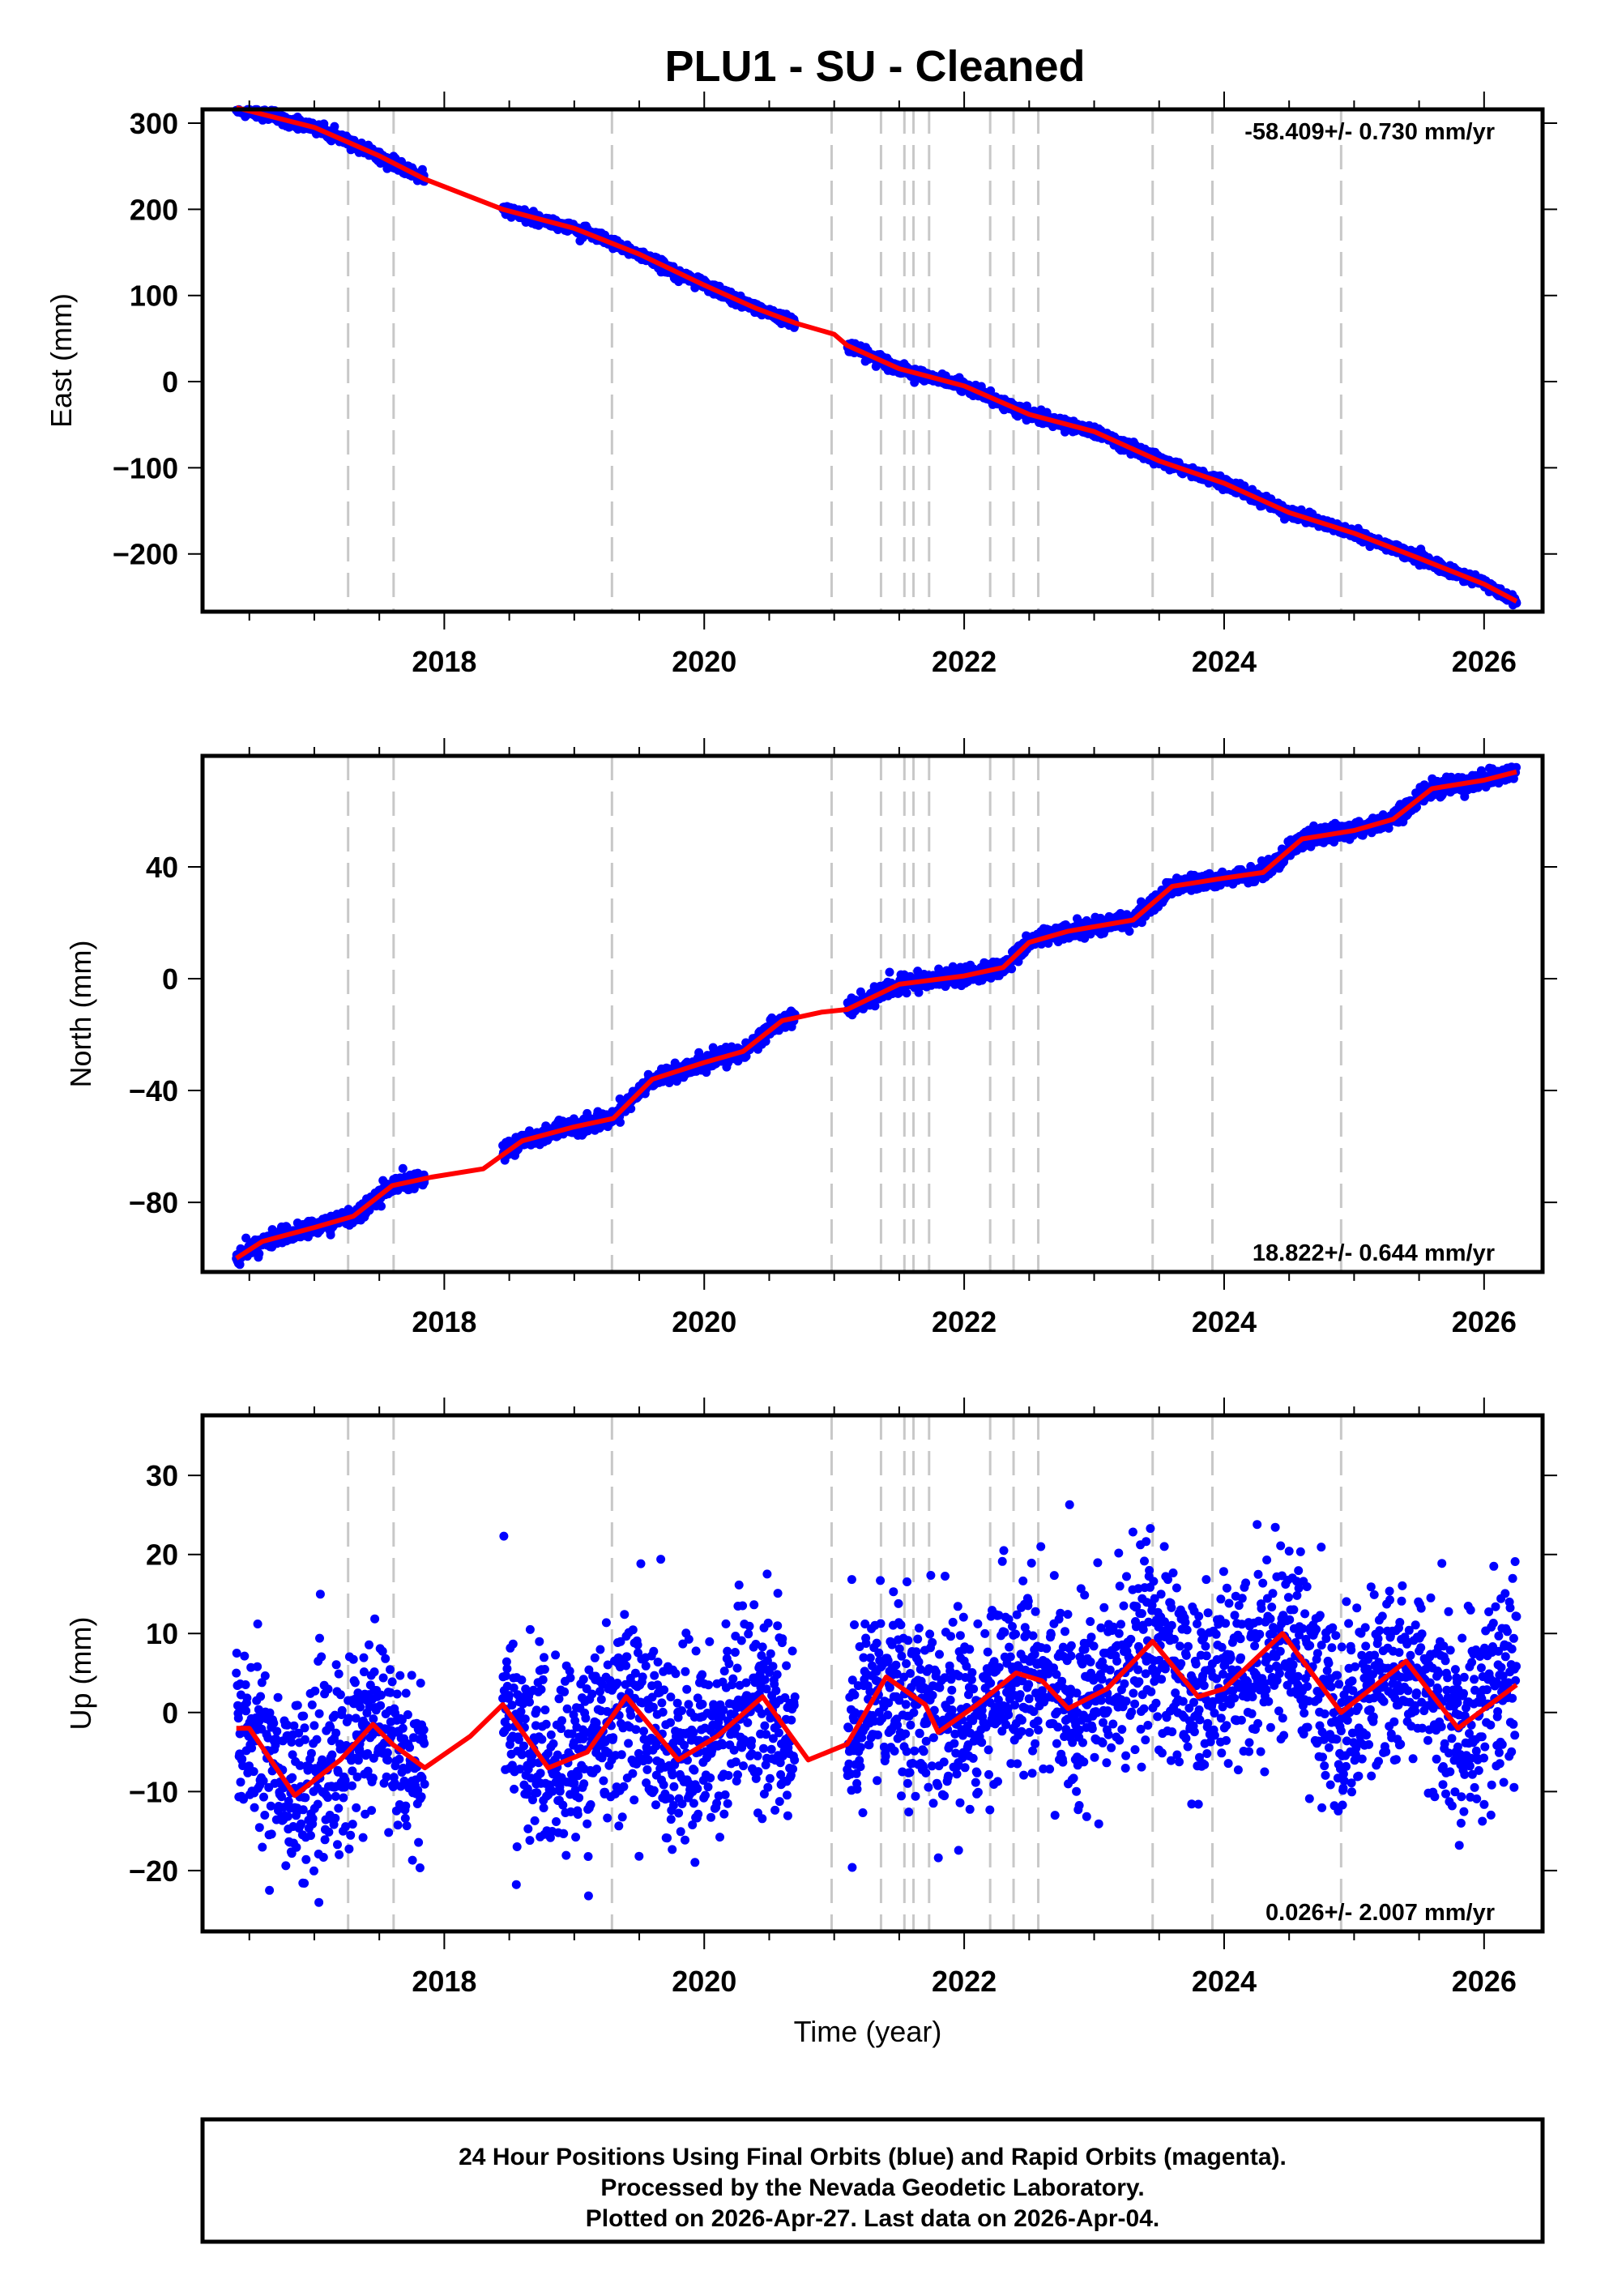 The width and height of the screenshot is (1609, 2296). What do you see at coordinates (145, 554) in the screenshot?
I see `y-tick-label: −200` at bounding box center [145, 554].